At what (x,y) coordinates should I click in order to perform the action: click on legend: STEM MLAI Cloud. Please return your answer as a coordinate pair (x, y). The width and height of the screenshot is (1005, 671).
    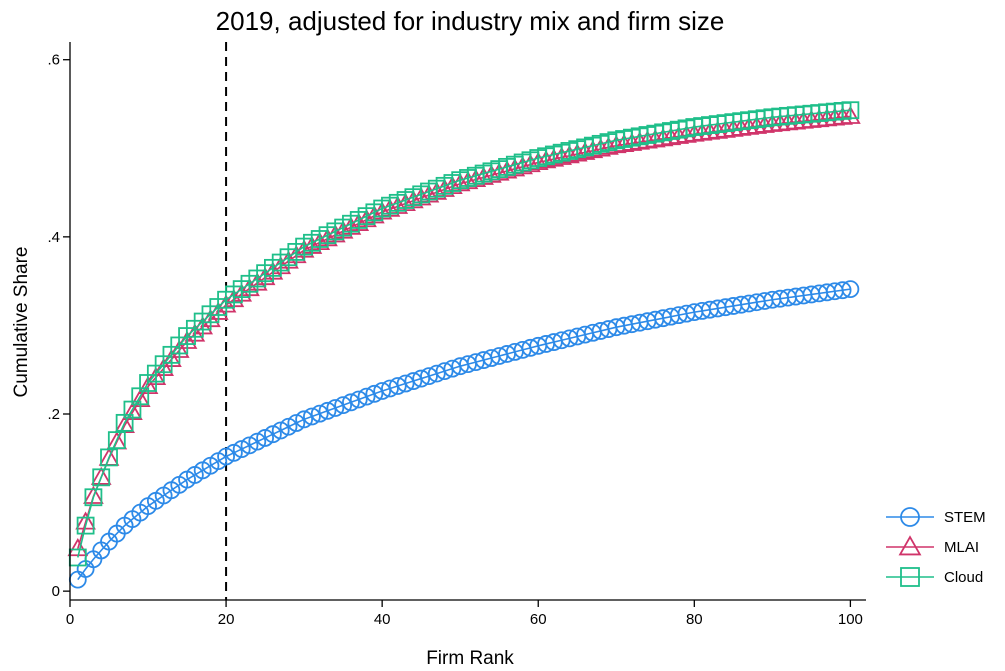
    Looking at the image, I should click on (936, 547).